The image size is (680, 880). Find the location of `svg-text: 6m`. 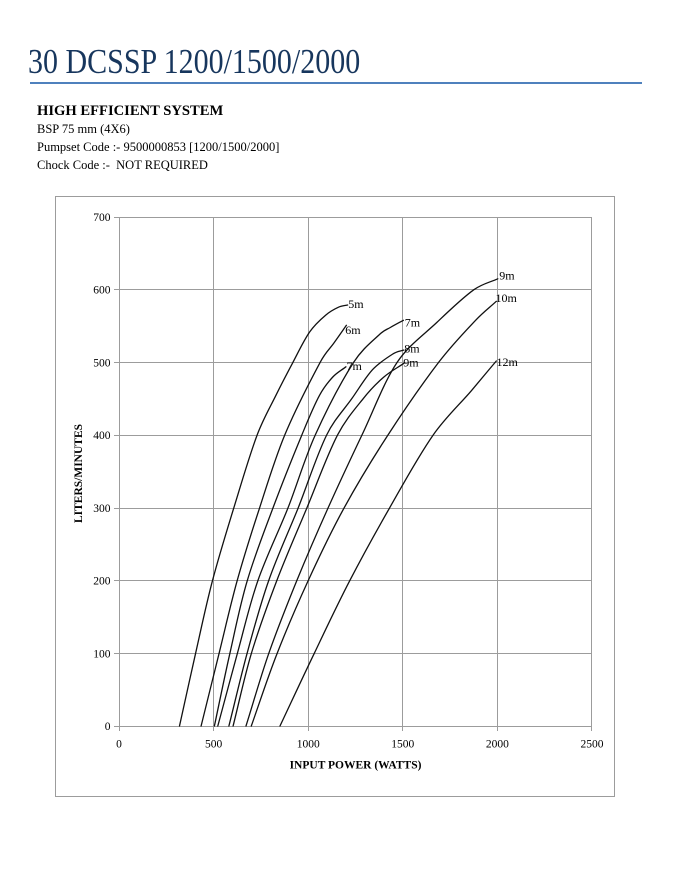

svg-text: 6m is located at coordinates (353, 330).